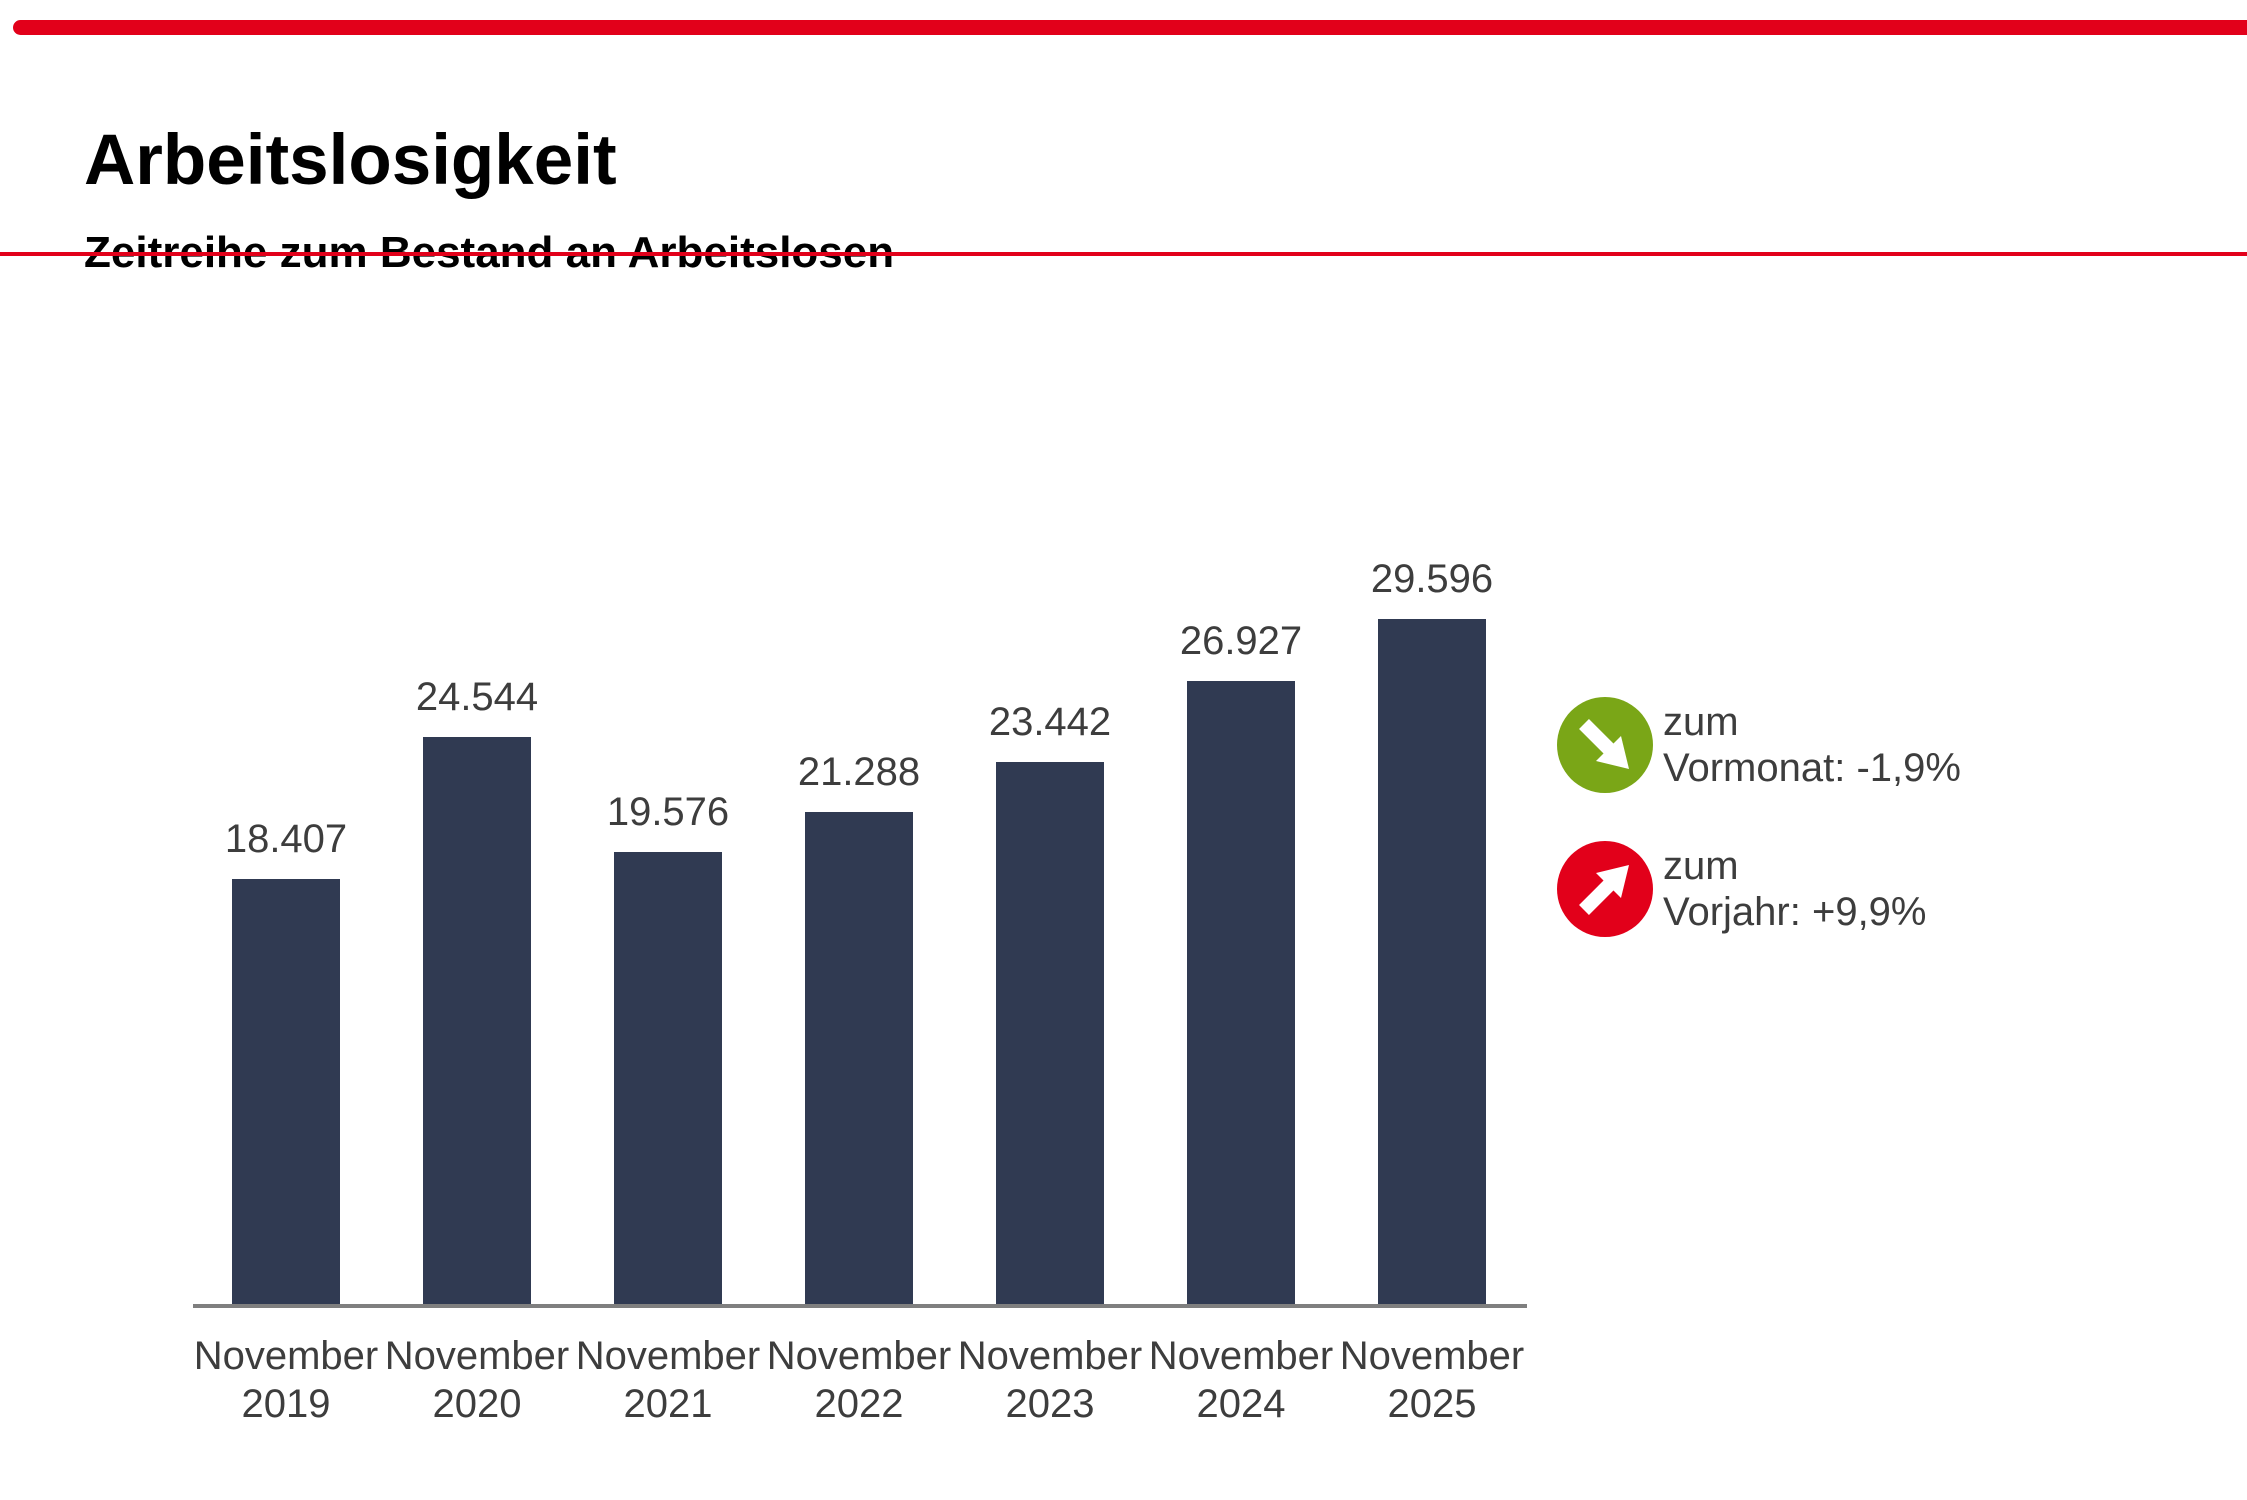 The image size is (2247, 1500). I want to click on arrow-up-right-icon, so click(1604, 890).